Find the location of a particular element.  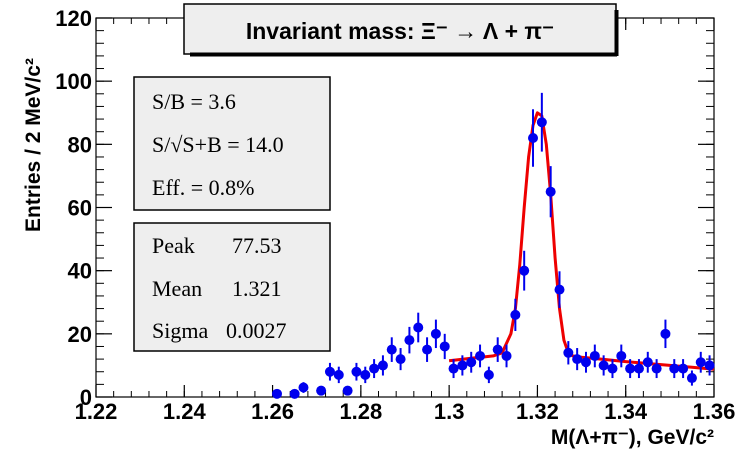

y-tick-label: 100 is located at coordinates (73, 81).